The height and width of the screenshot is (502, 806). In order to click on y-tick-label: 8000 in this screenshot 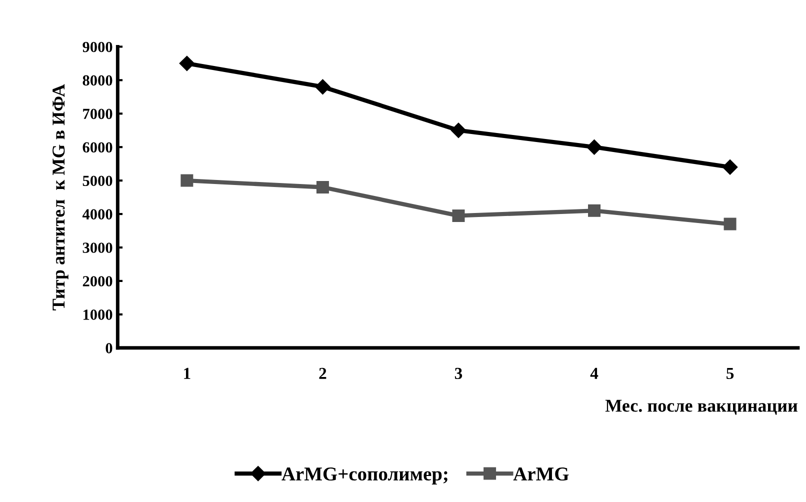, I will do `click(97, 80)`.